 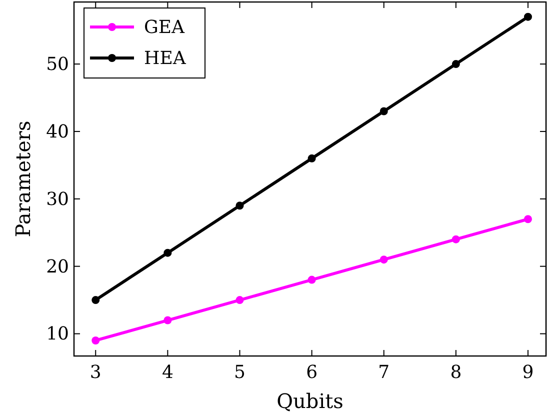 What do you see at coordinates (165, 27) in the screenshot?
I see `legend-label: GEA` at bounding box center [165, 27].